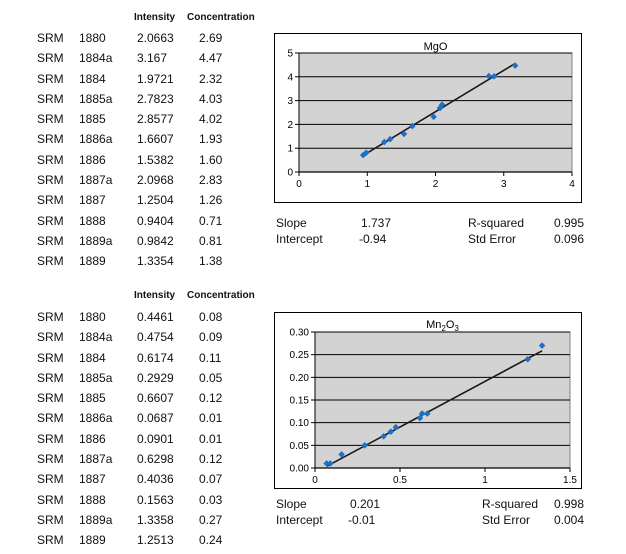 The image size is (626, 554). Describe the element at coordinates (155, 200) in the screenshot. I see `intensity-cell: 1.2504` at that location.